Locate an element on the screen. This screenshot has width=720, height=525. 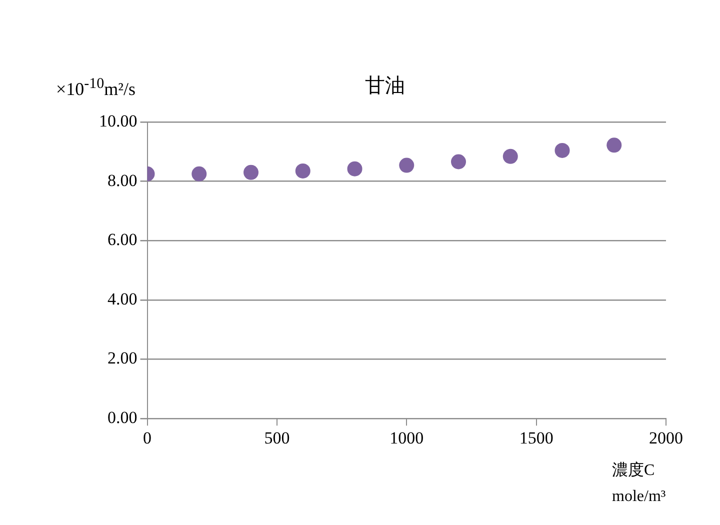
chart-title: 甘油 is located at coordinates (385, 86).